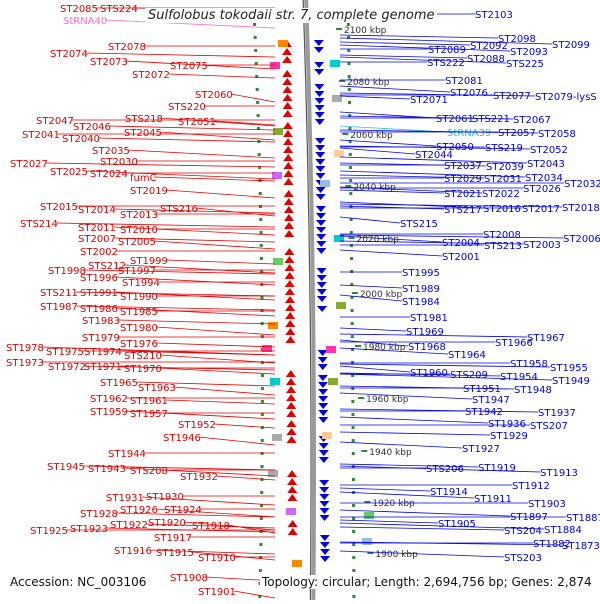  Describe the element at coordinates (29, 164) in the screenshot. I see `left-gene-label: ST2027` at that location.